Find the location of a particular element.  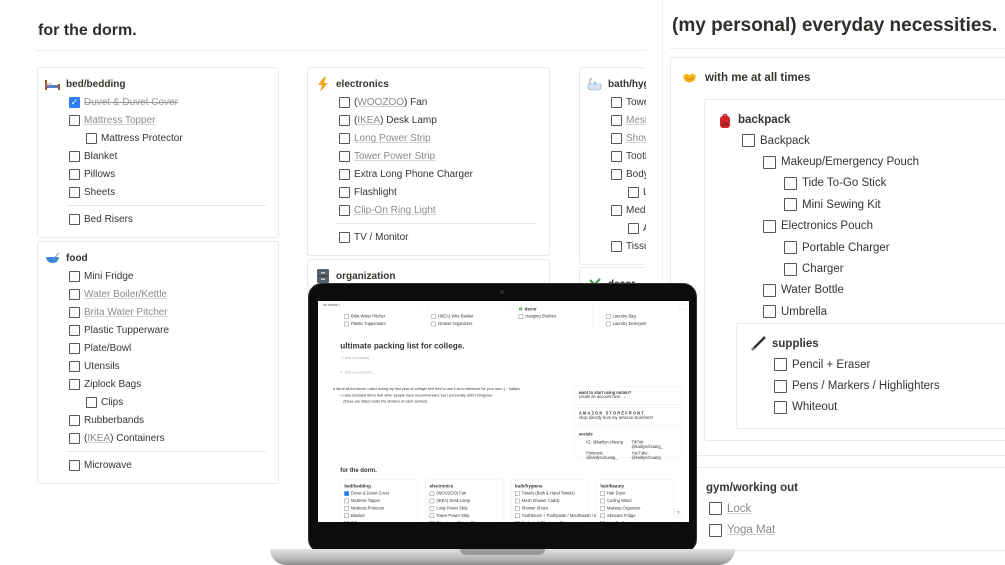

social-link: IG: @kaitlyn.chuang is located at coordinates (605, 442).